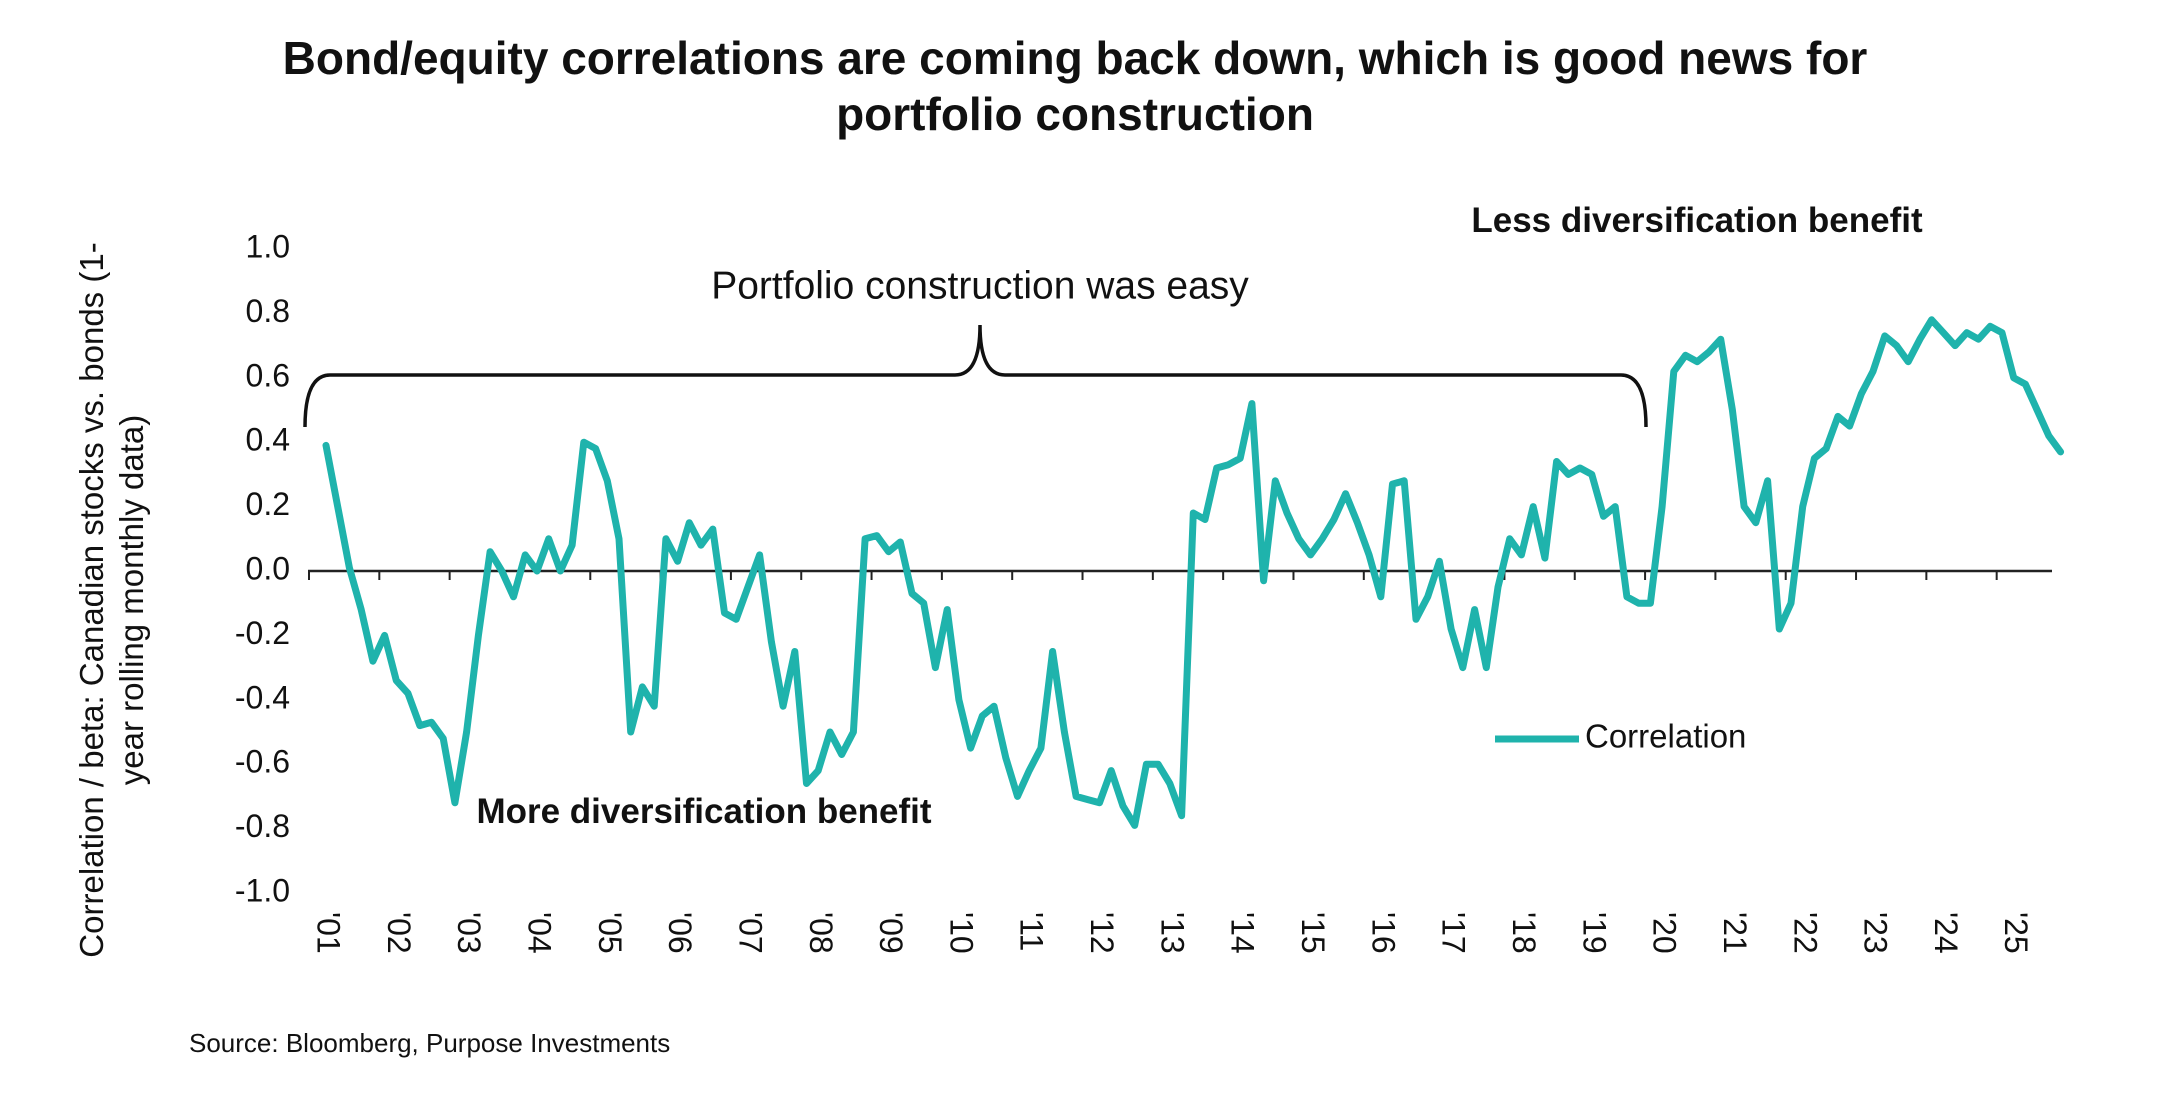 The height and width of the screenshot is (1114, 2184). I want to click on y-tick-label: 0.0, so click(268, 568).